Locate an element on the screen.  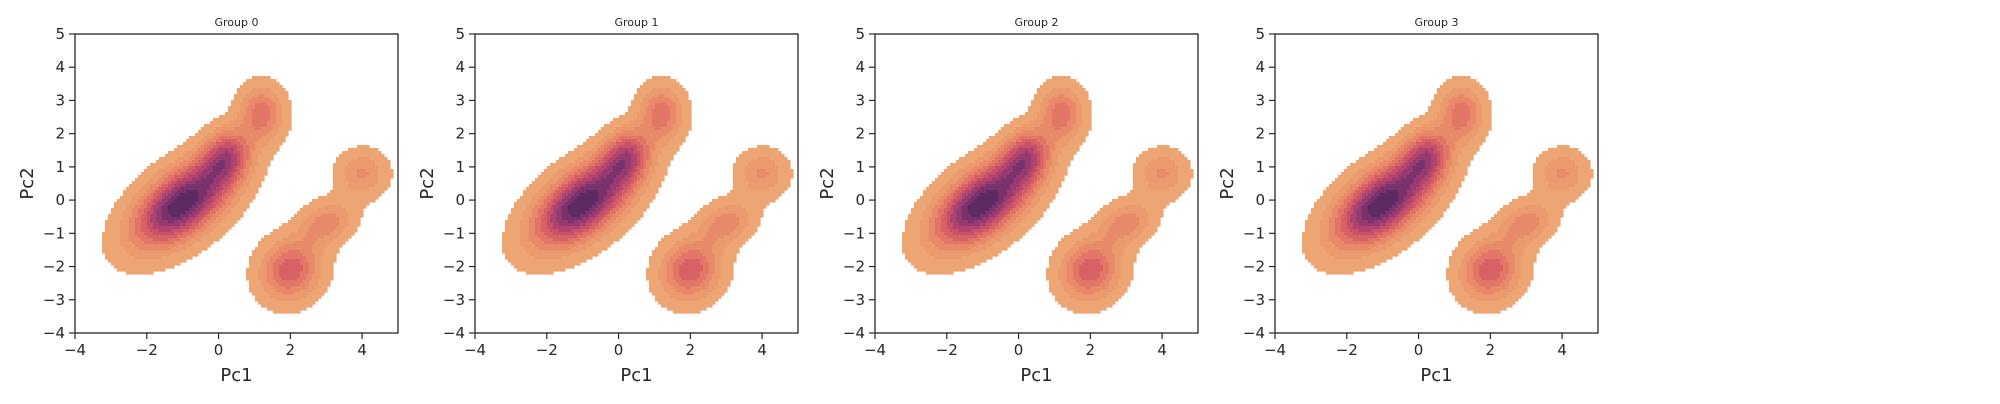
y-tick-label: 4 is located at coordinates (60, 67).